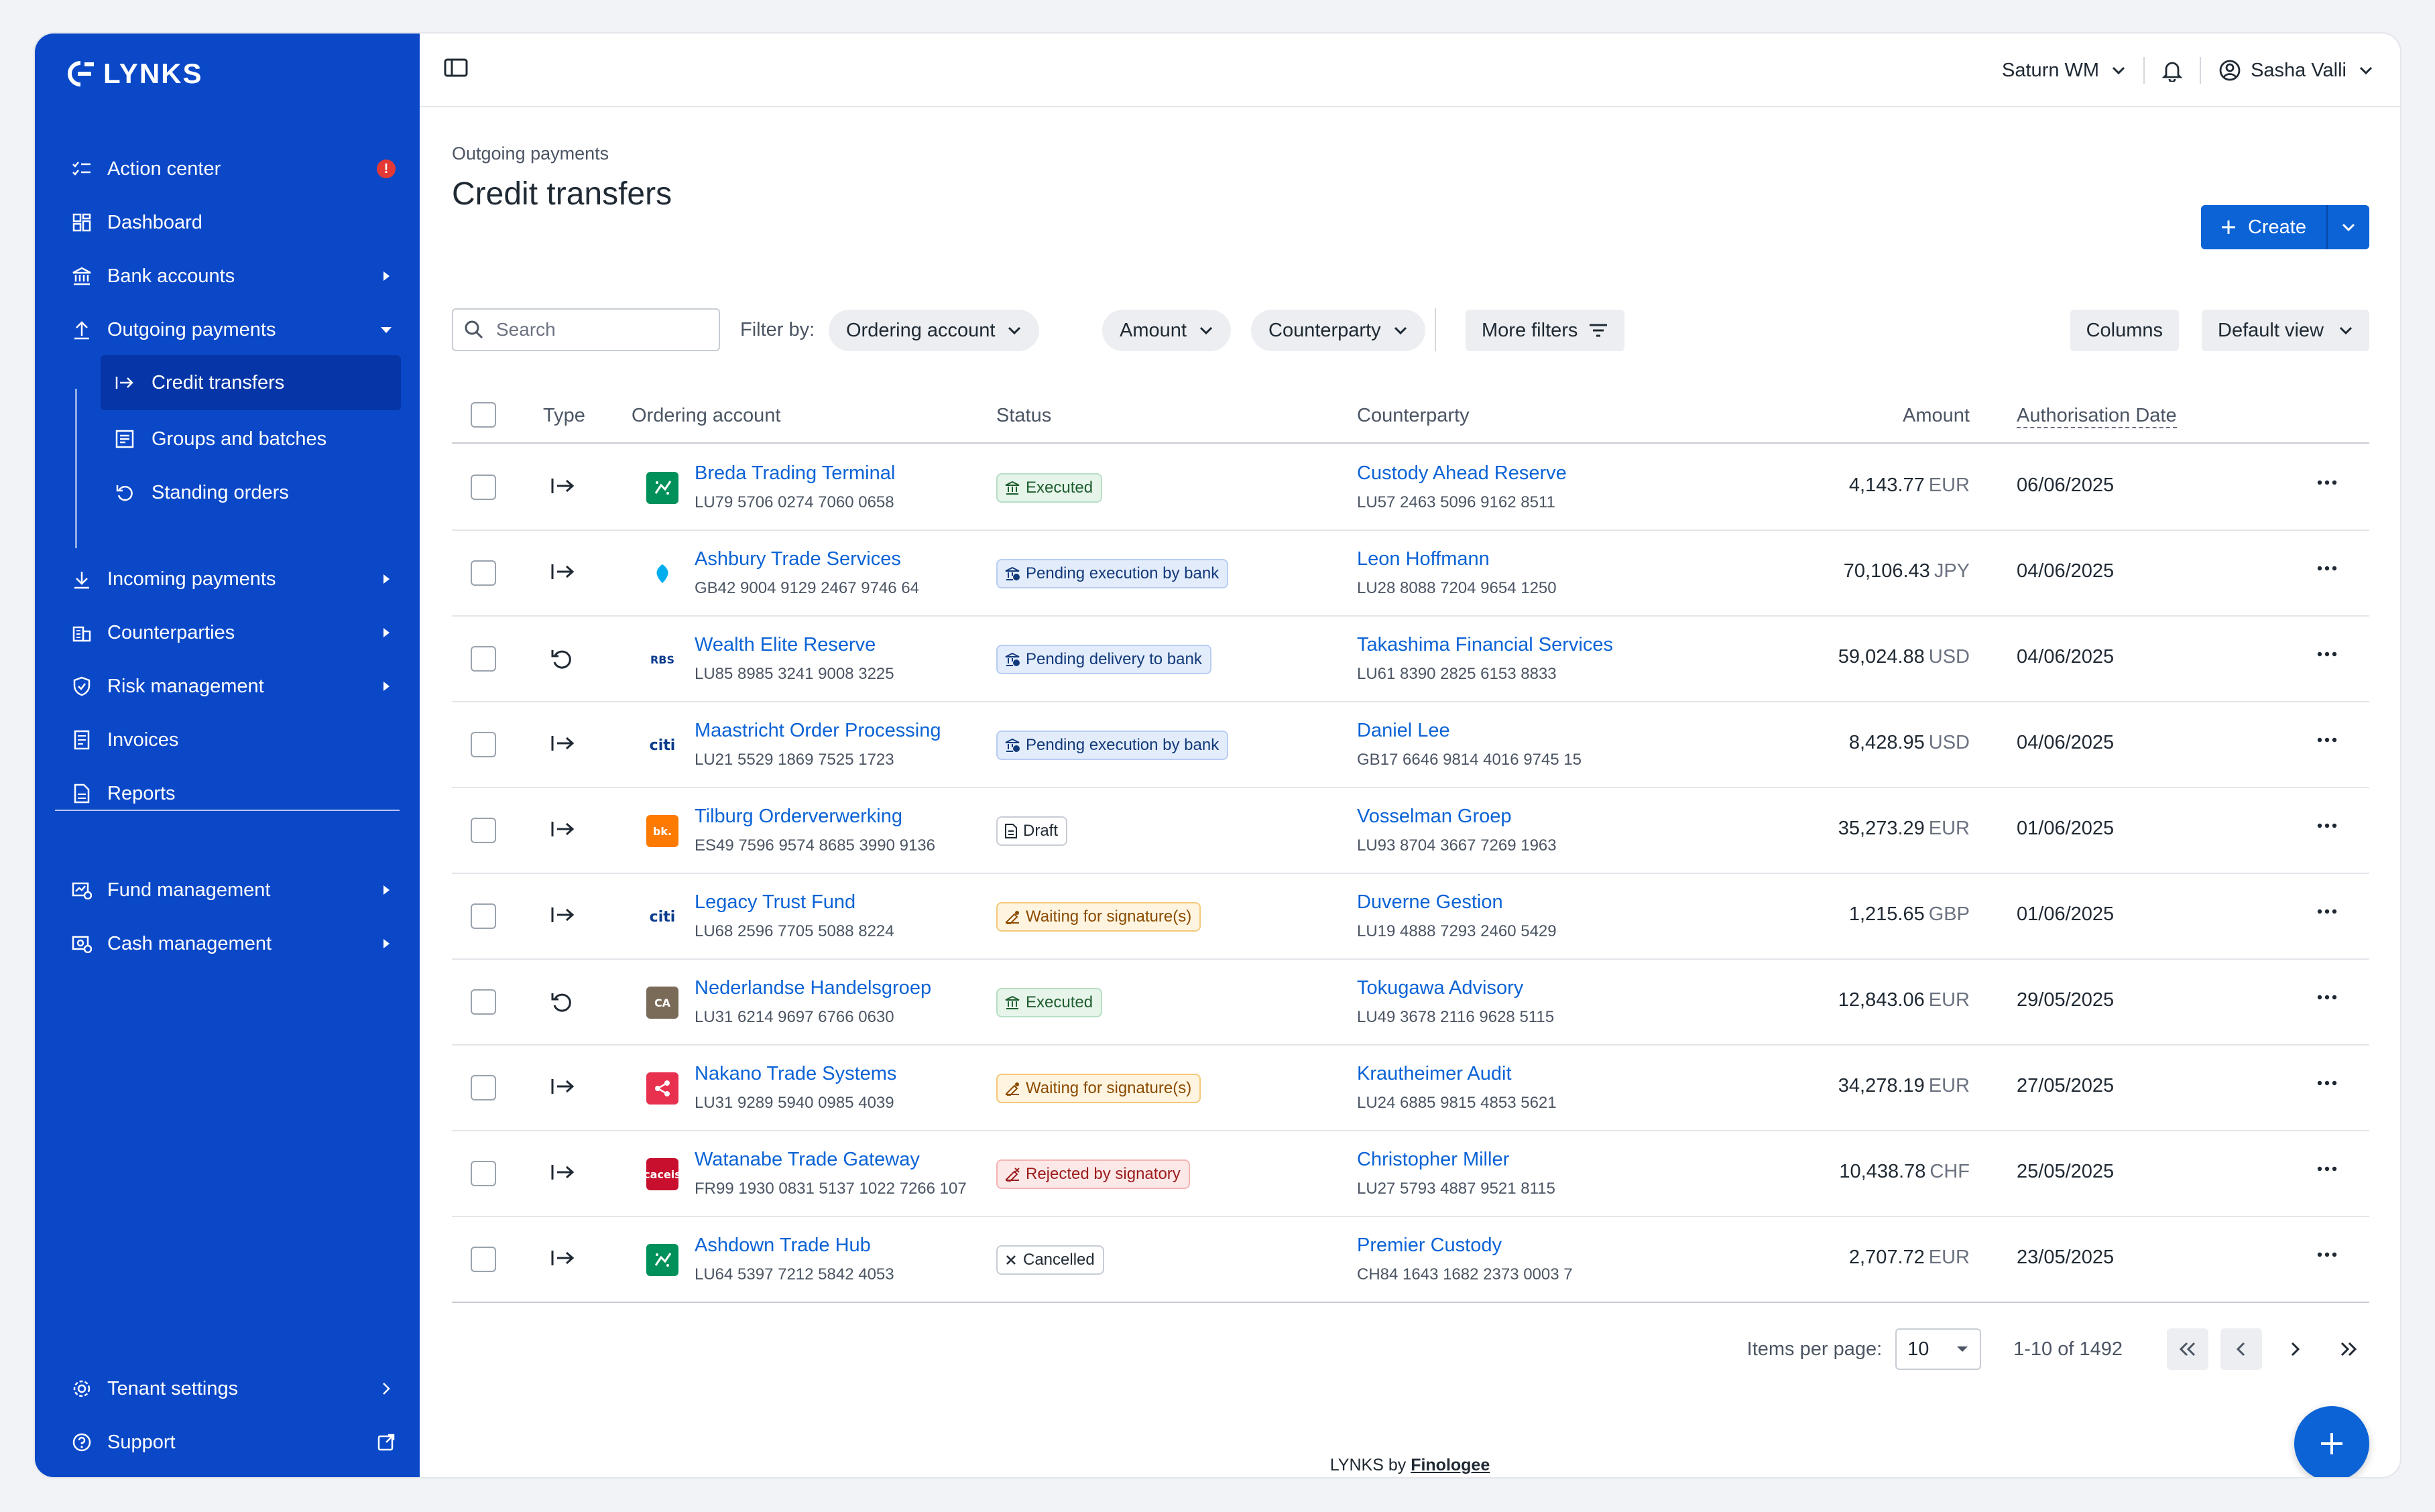  Describe the element at coordinates (796, 1073) in the screenshot. I see `ordering-account-link: Nakano Trade Systems` at that location.